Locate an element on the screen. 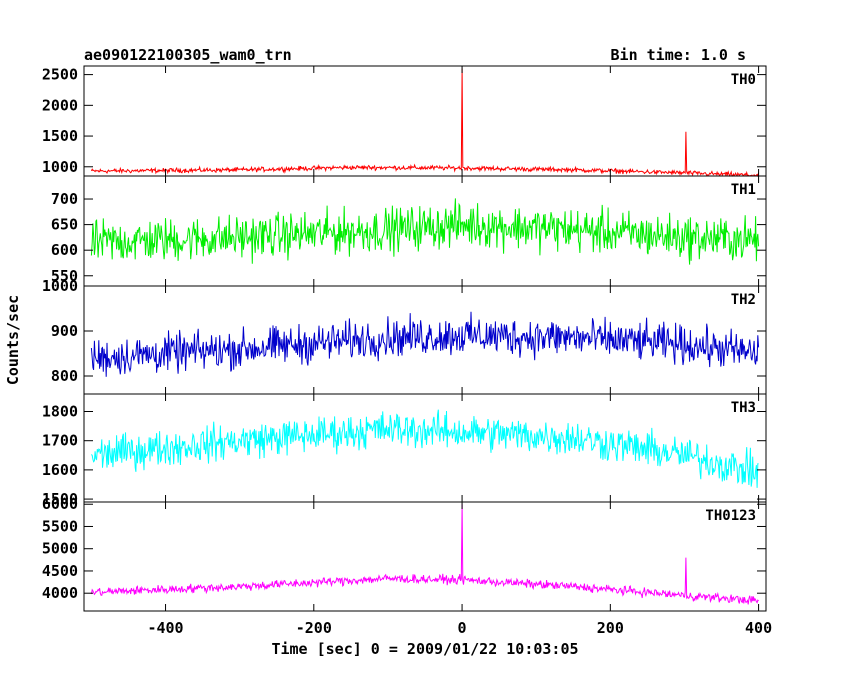  ytick-label-th1: 700 is located at coordinates (64, 199).